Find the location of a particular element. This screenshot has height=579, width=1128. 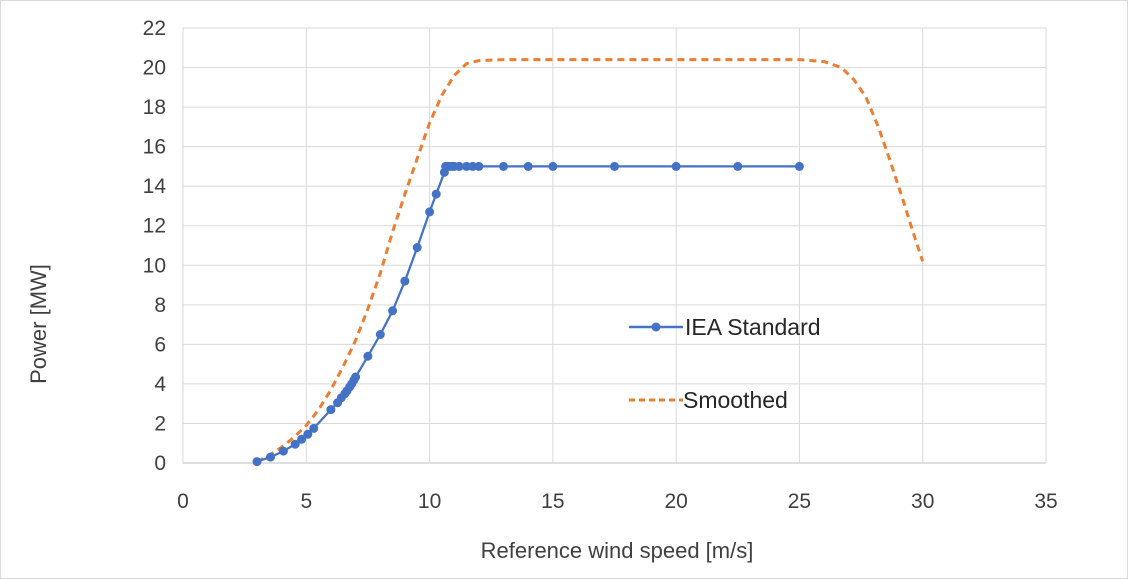

x-tick-label: 25 is located at coordinates (799, 501).